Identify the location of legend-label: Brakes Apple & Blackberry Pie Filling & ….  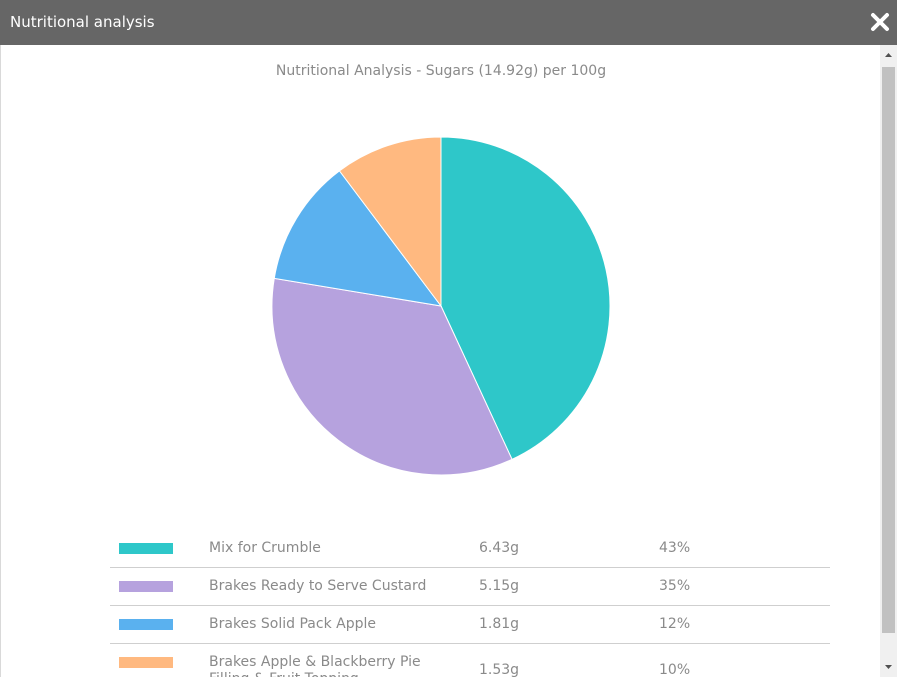
(315, 665).